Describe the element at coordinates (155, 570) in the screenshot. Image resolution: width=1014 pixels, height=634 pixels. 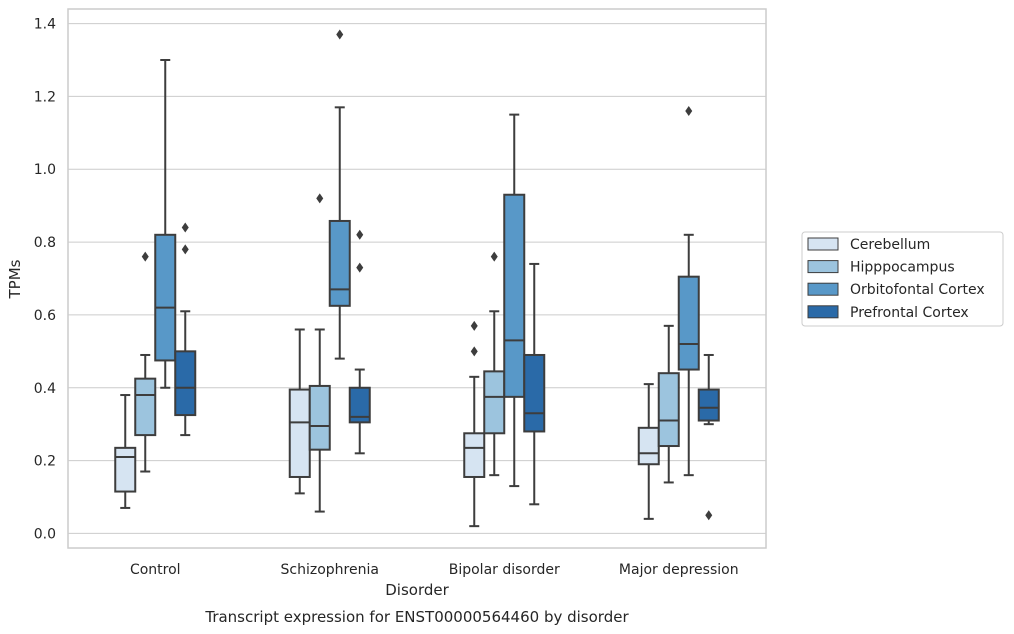
I see `x-tick-label: Control` at that location.